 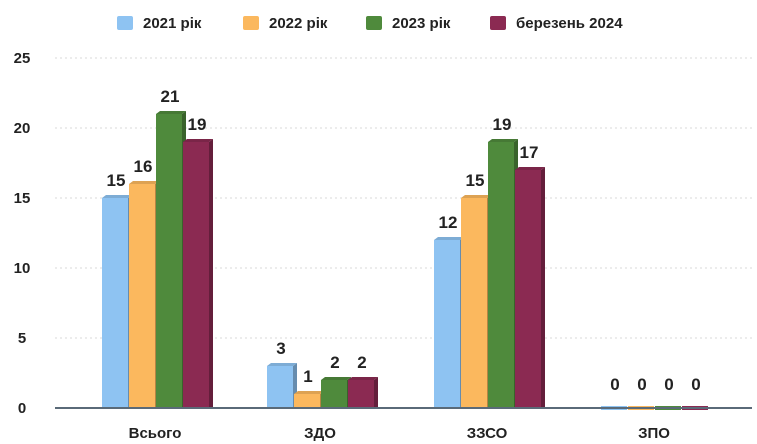 I want to click on y-tick-label: 10, so click(x=22, y=268).